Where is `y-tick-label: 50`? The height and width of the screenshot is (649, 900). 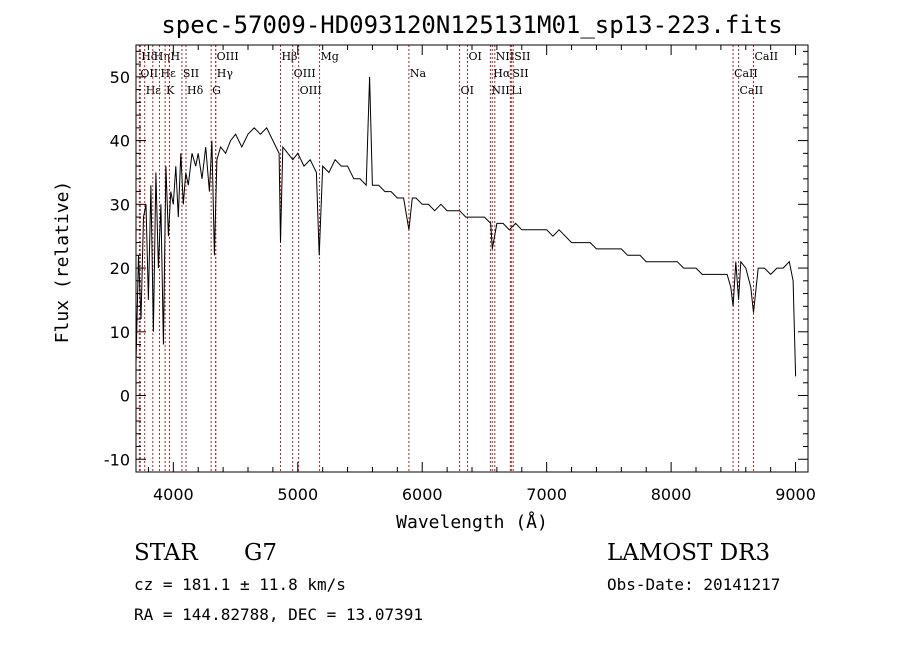
y-tick-label: 50 is located at coordinates (120, 77).